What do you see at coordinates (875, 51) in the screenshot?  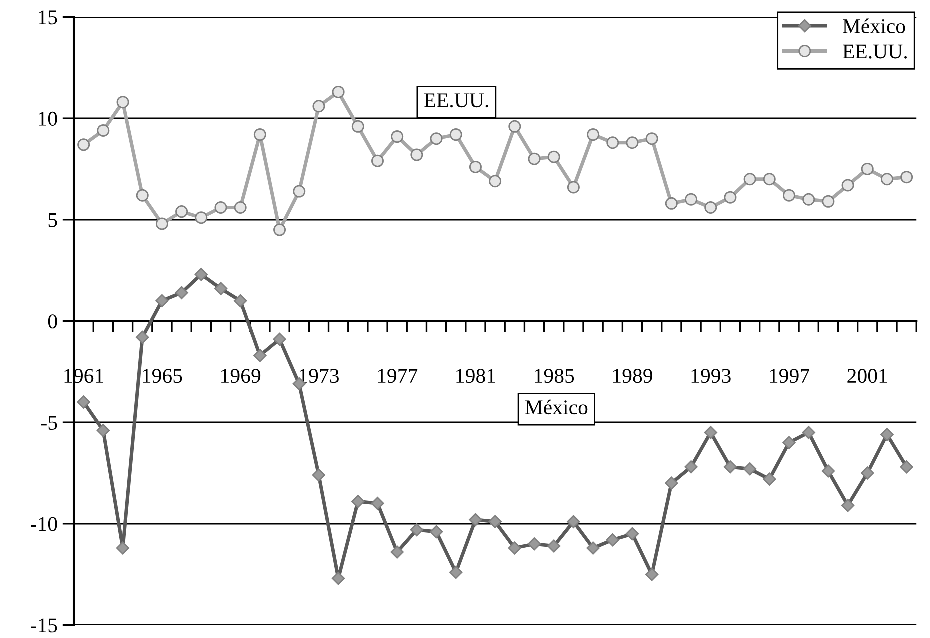 I see `legend-label: EE.UU.` at bounding box center [875, 51].